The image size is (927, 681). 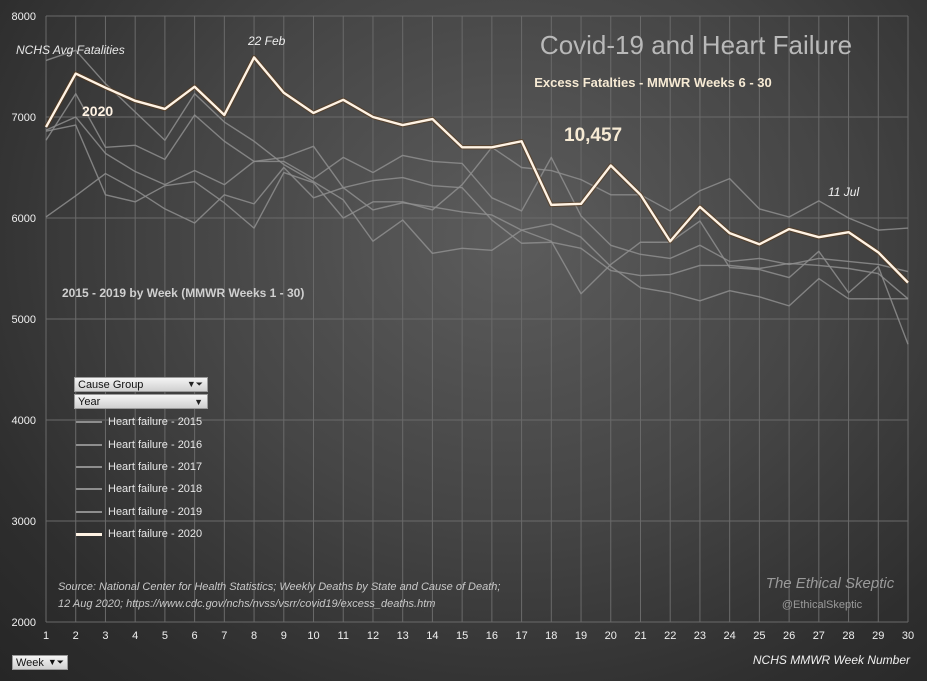 What do you see at coordinates (581, 636) in the screenshot?
I see `x-tick-label: 19` at bounding box center [581, 636].